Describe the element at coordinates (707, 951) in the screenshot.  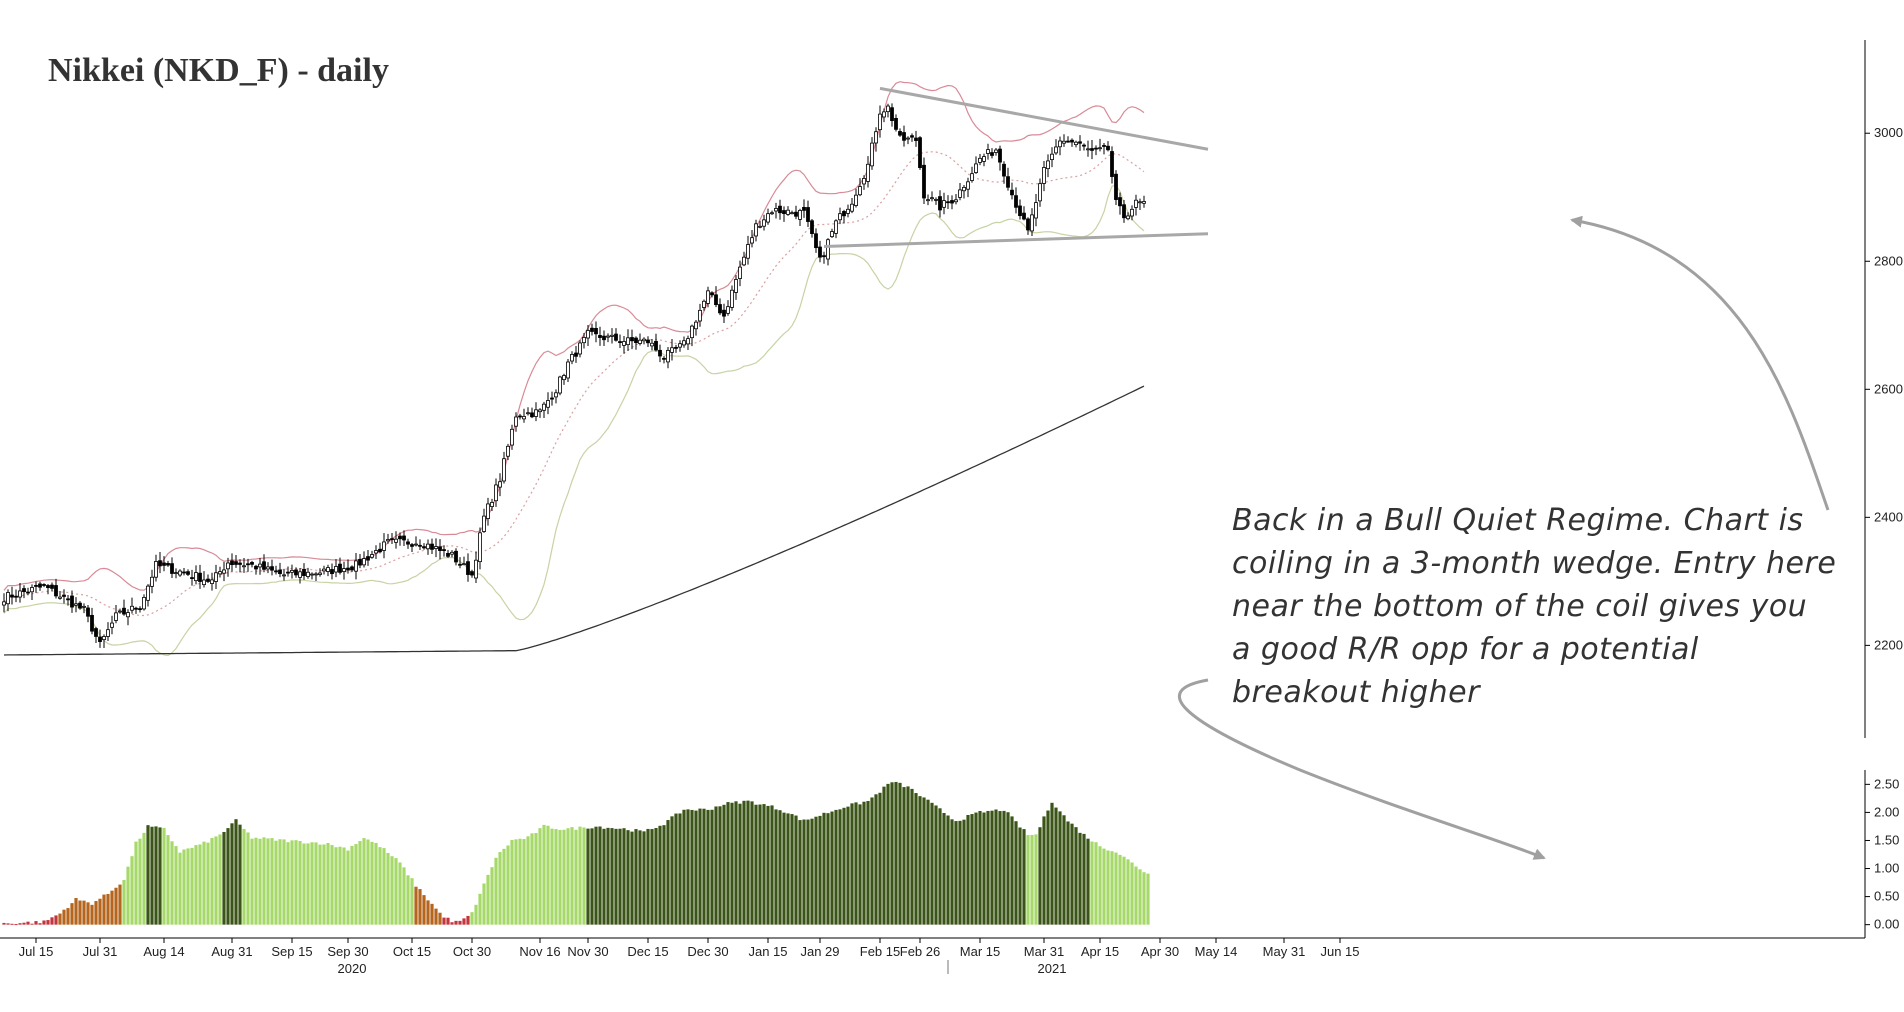
I see `x-tick-label: Dec 30` at that location.